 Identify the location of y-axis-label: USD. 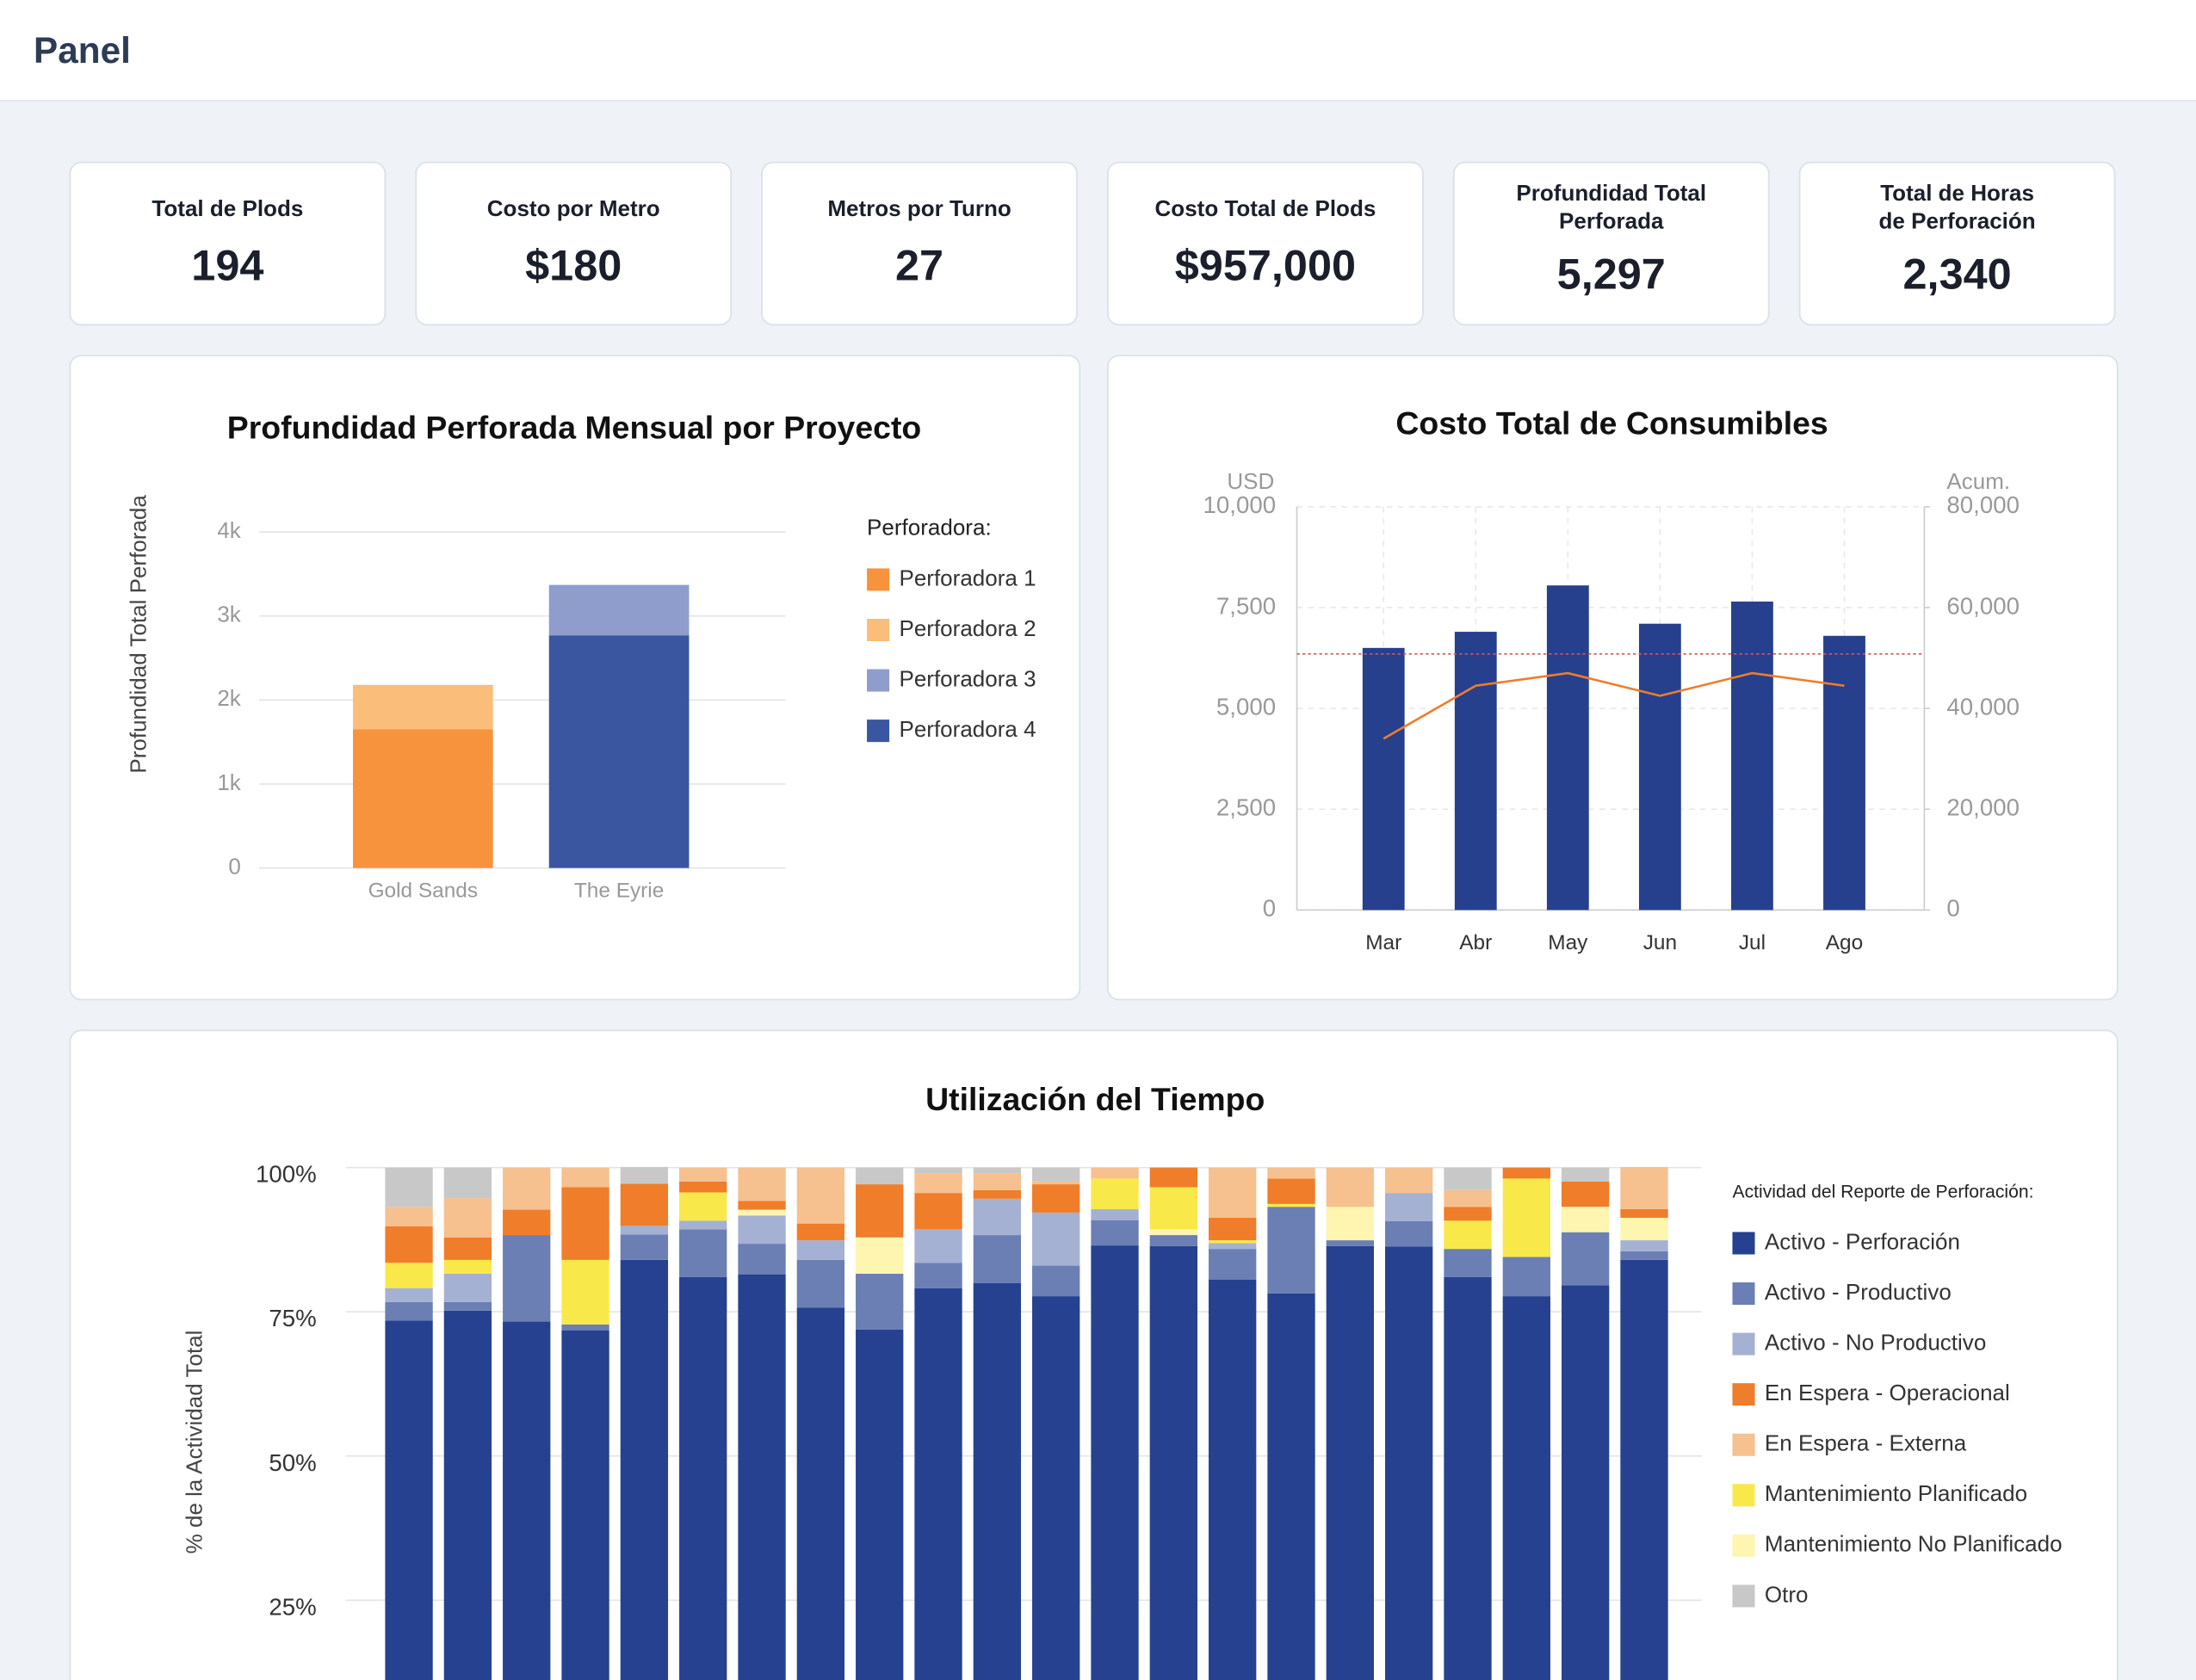
(1250, 481).